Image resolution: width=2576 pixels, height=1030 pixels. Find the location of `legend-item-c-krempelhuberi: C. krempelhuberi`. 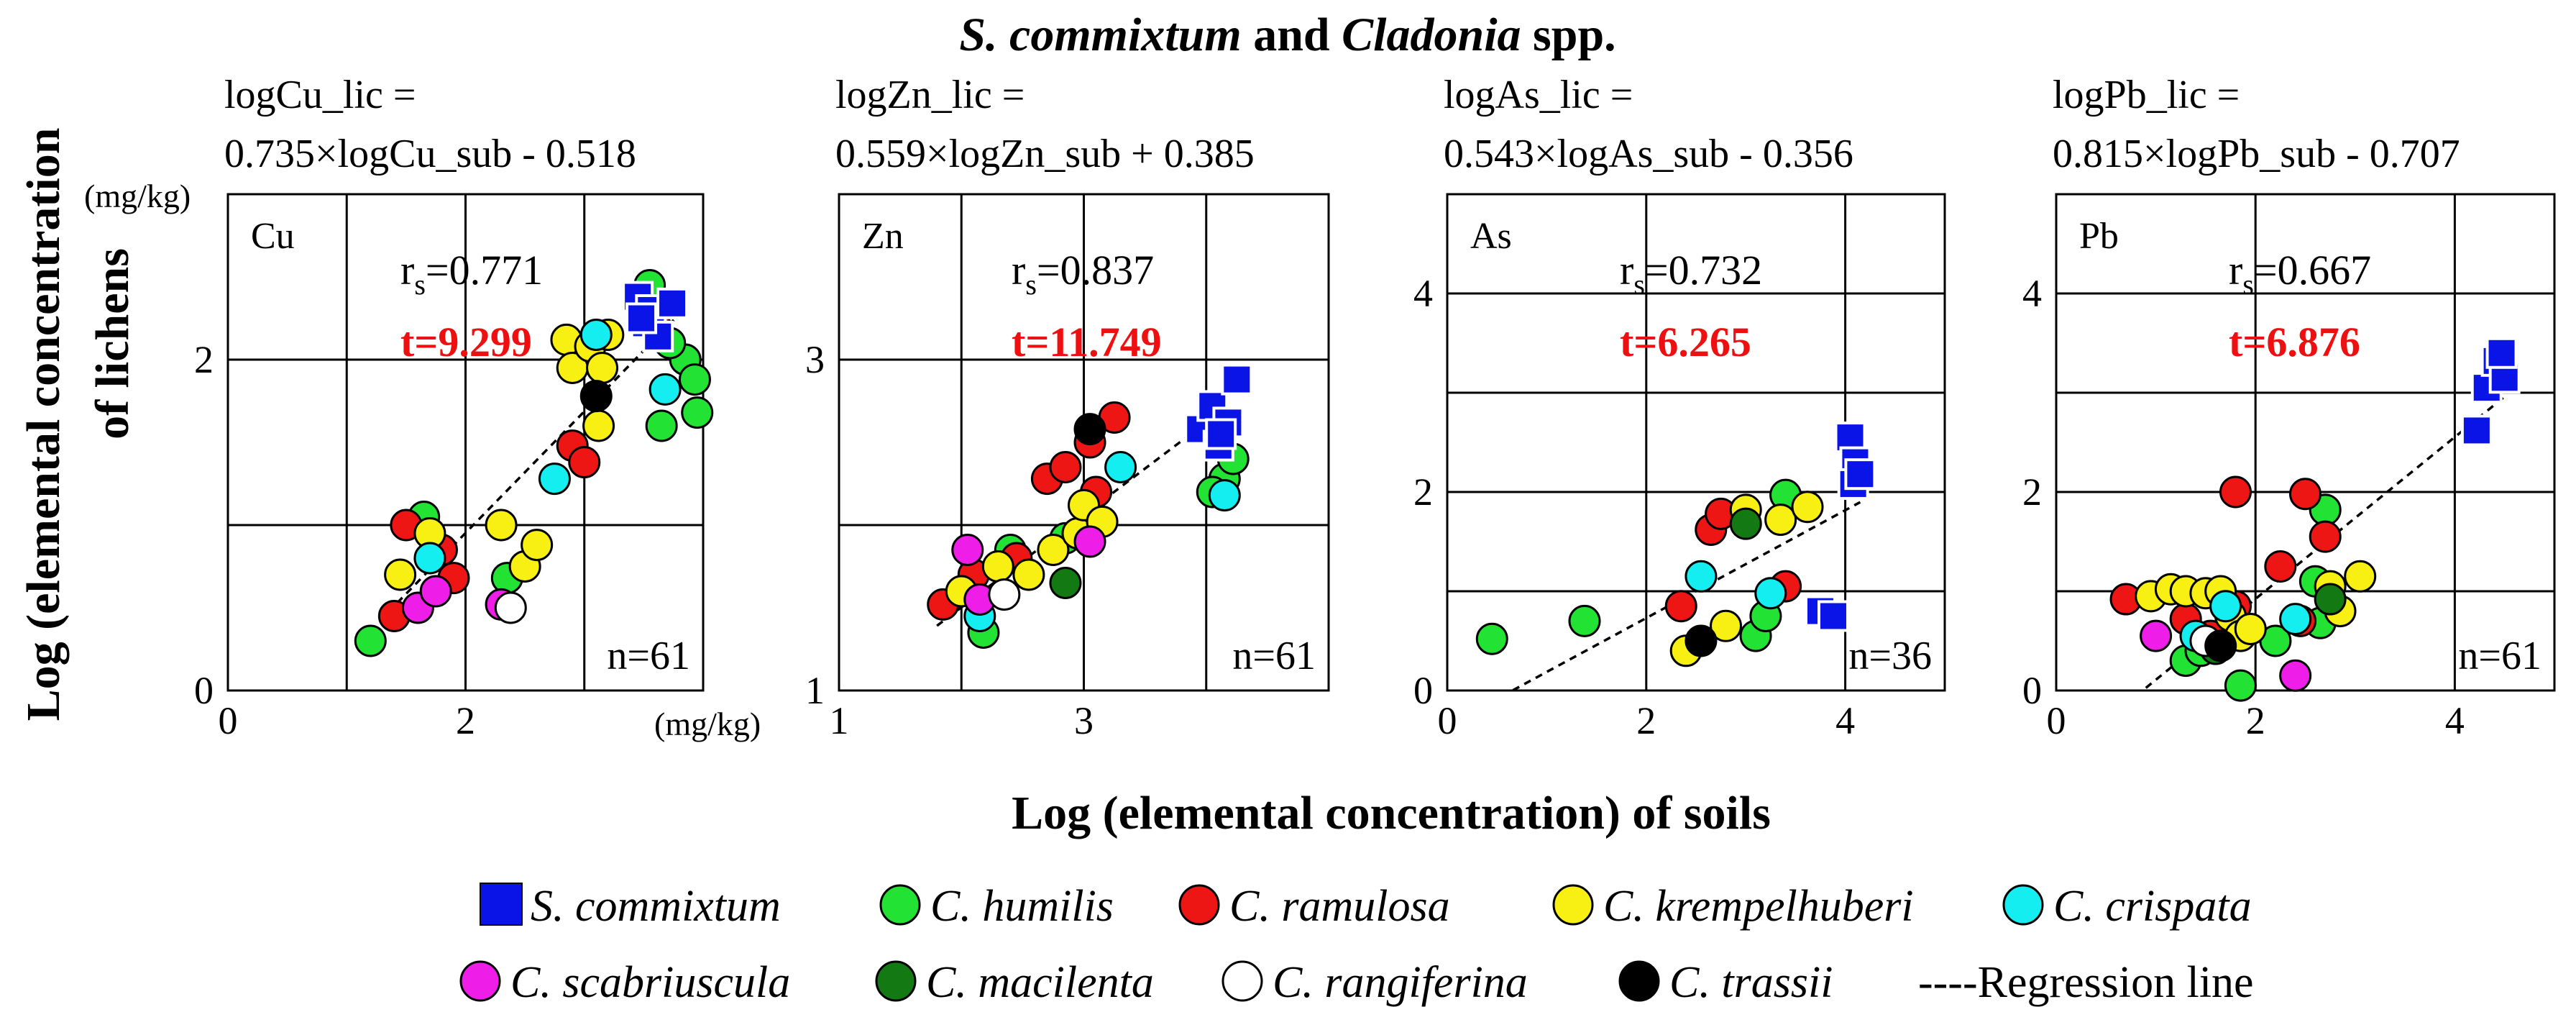

legend-item-c-krempelhuberi: C. krempelhuberi is located at coordinates (1733, 906).